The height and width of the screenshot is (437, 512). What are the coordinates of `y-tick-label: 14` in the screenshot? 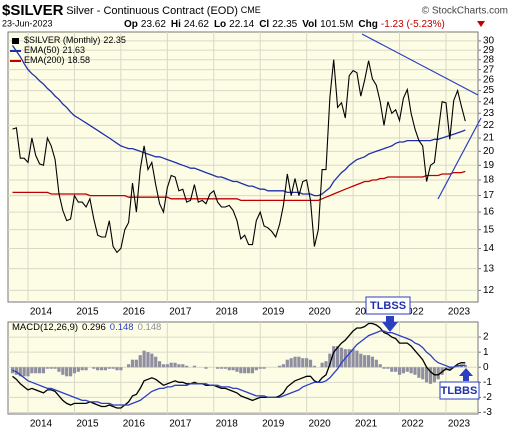 It's located at (489, 248).